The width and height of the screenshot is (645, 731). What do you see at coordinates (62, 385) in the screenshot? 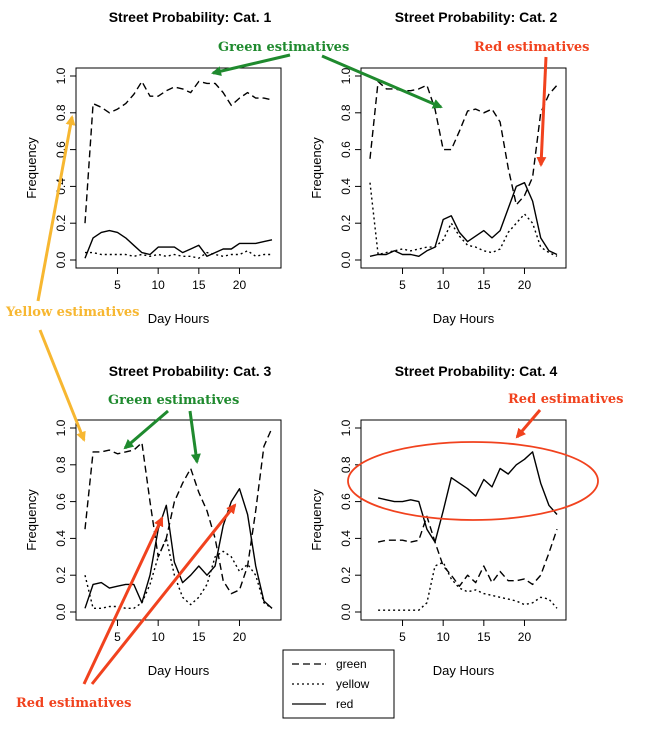
I see `arrow-yellow-cat3` at bounding box center [62, 385].